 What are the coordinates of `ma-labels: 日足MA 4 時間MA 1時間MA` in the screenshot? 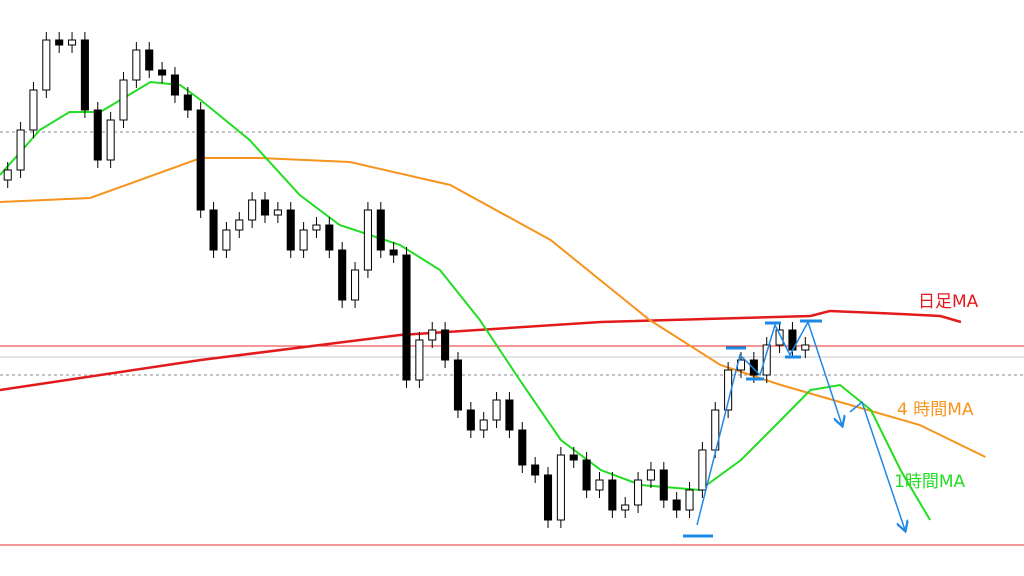 It's located at (936, 392).